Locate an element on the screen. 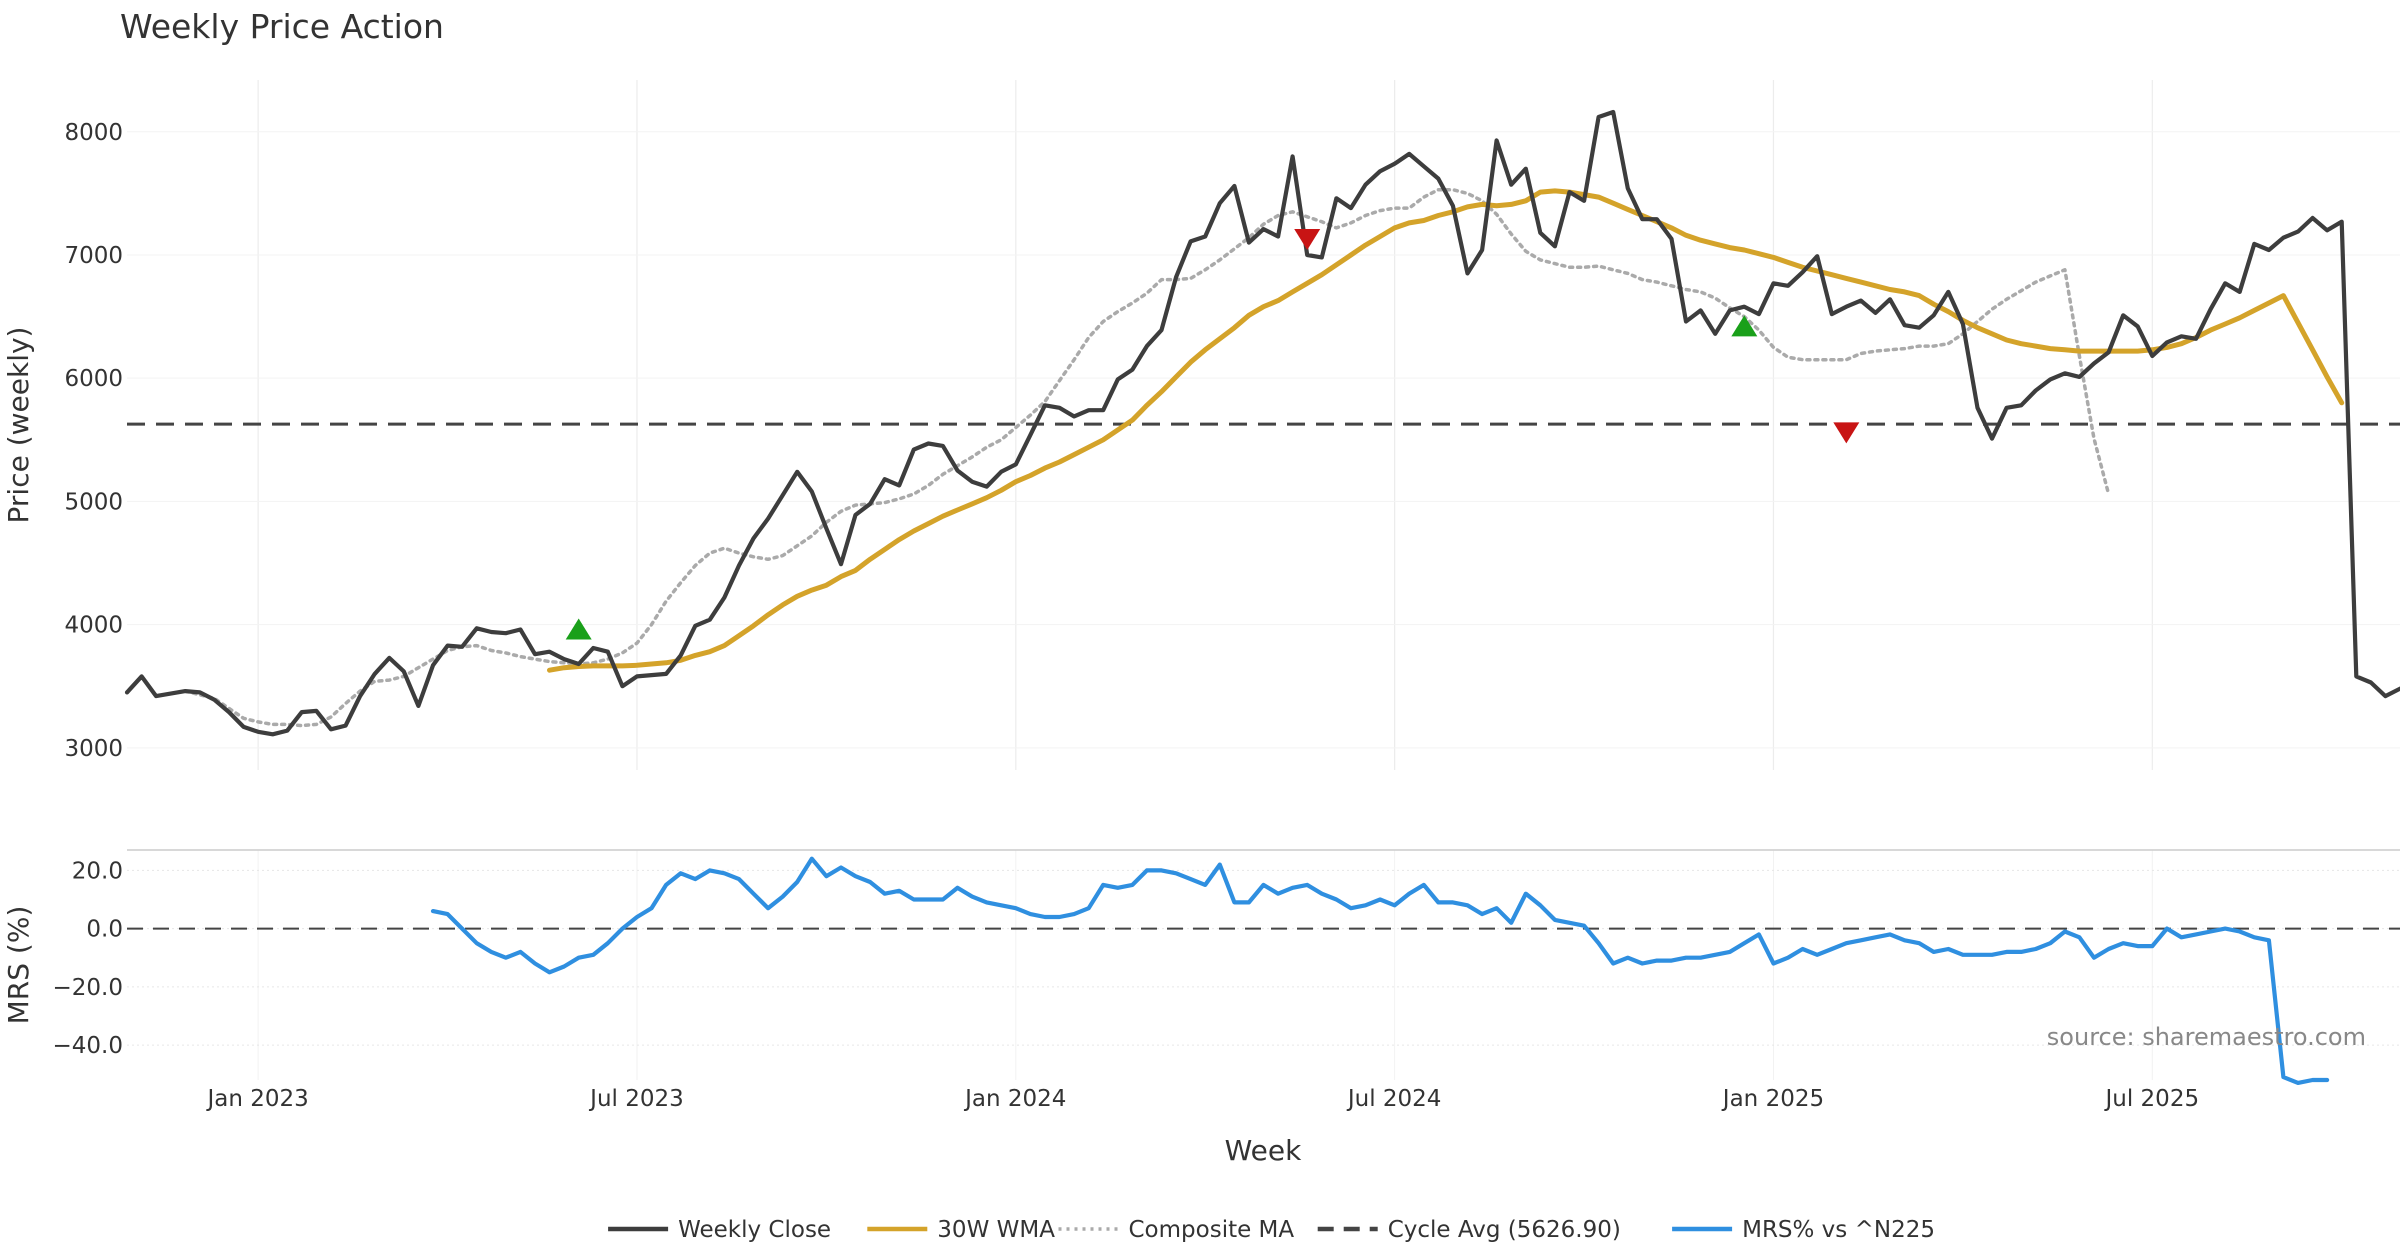 The width and height of the screenshot is (2400, 1260). x-tick-label: Jan 2025 is located at coordinates (1772, 1099).